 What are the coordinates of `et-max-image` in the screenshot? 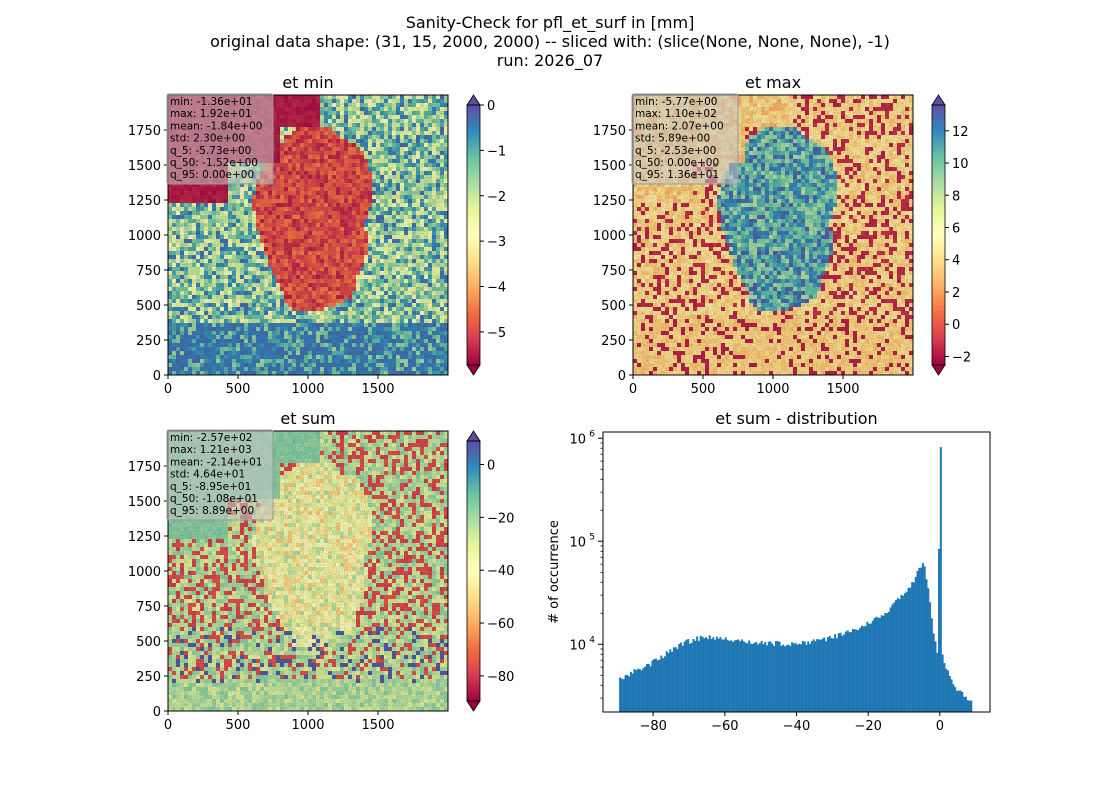 It's located at (773, 235).